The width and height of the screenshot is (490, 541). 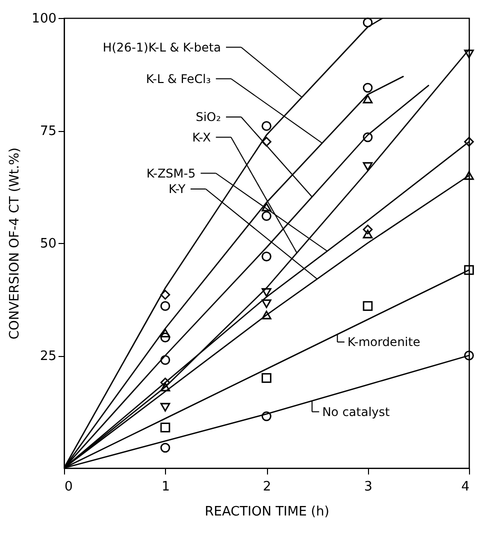 I want to click on series-label: K-mordenite, so click(x=384, y=342).